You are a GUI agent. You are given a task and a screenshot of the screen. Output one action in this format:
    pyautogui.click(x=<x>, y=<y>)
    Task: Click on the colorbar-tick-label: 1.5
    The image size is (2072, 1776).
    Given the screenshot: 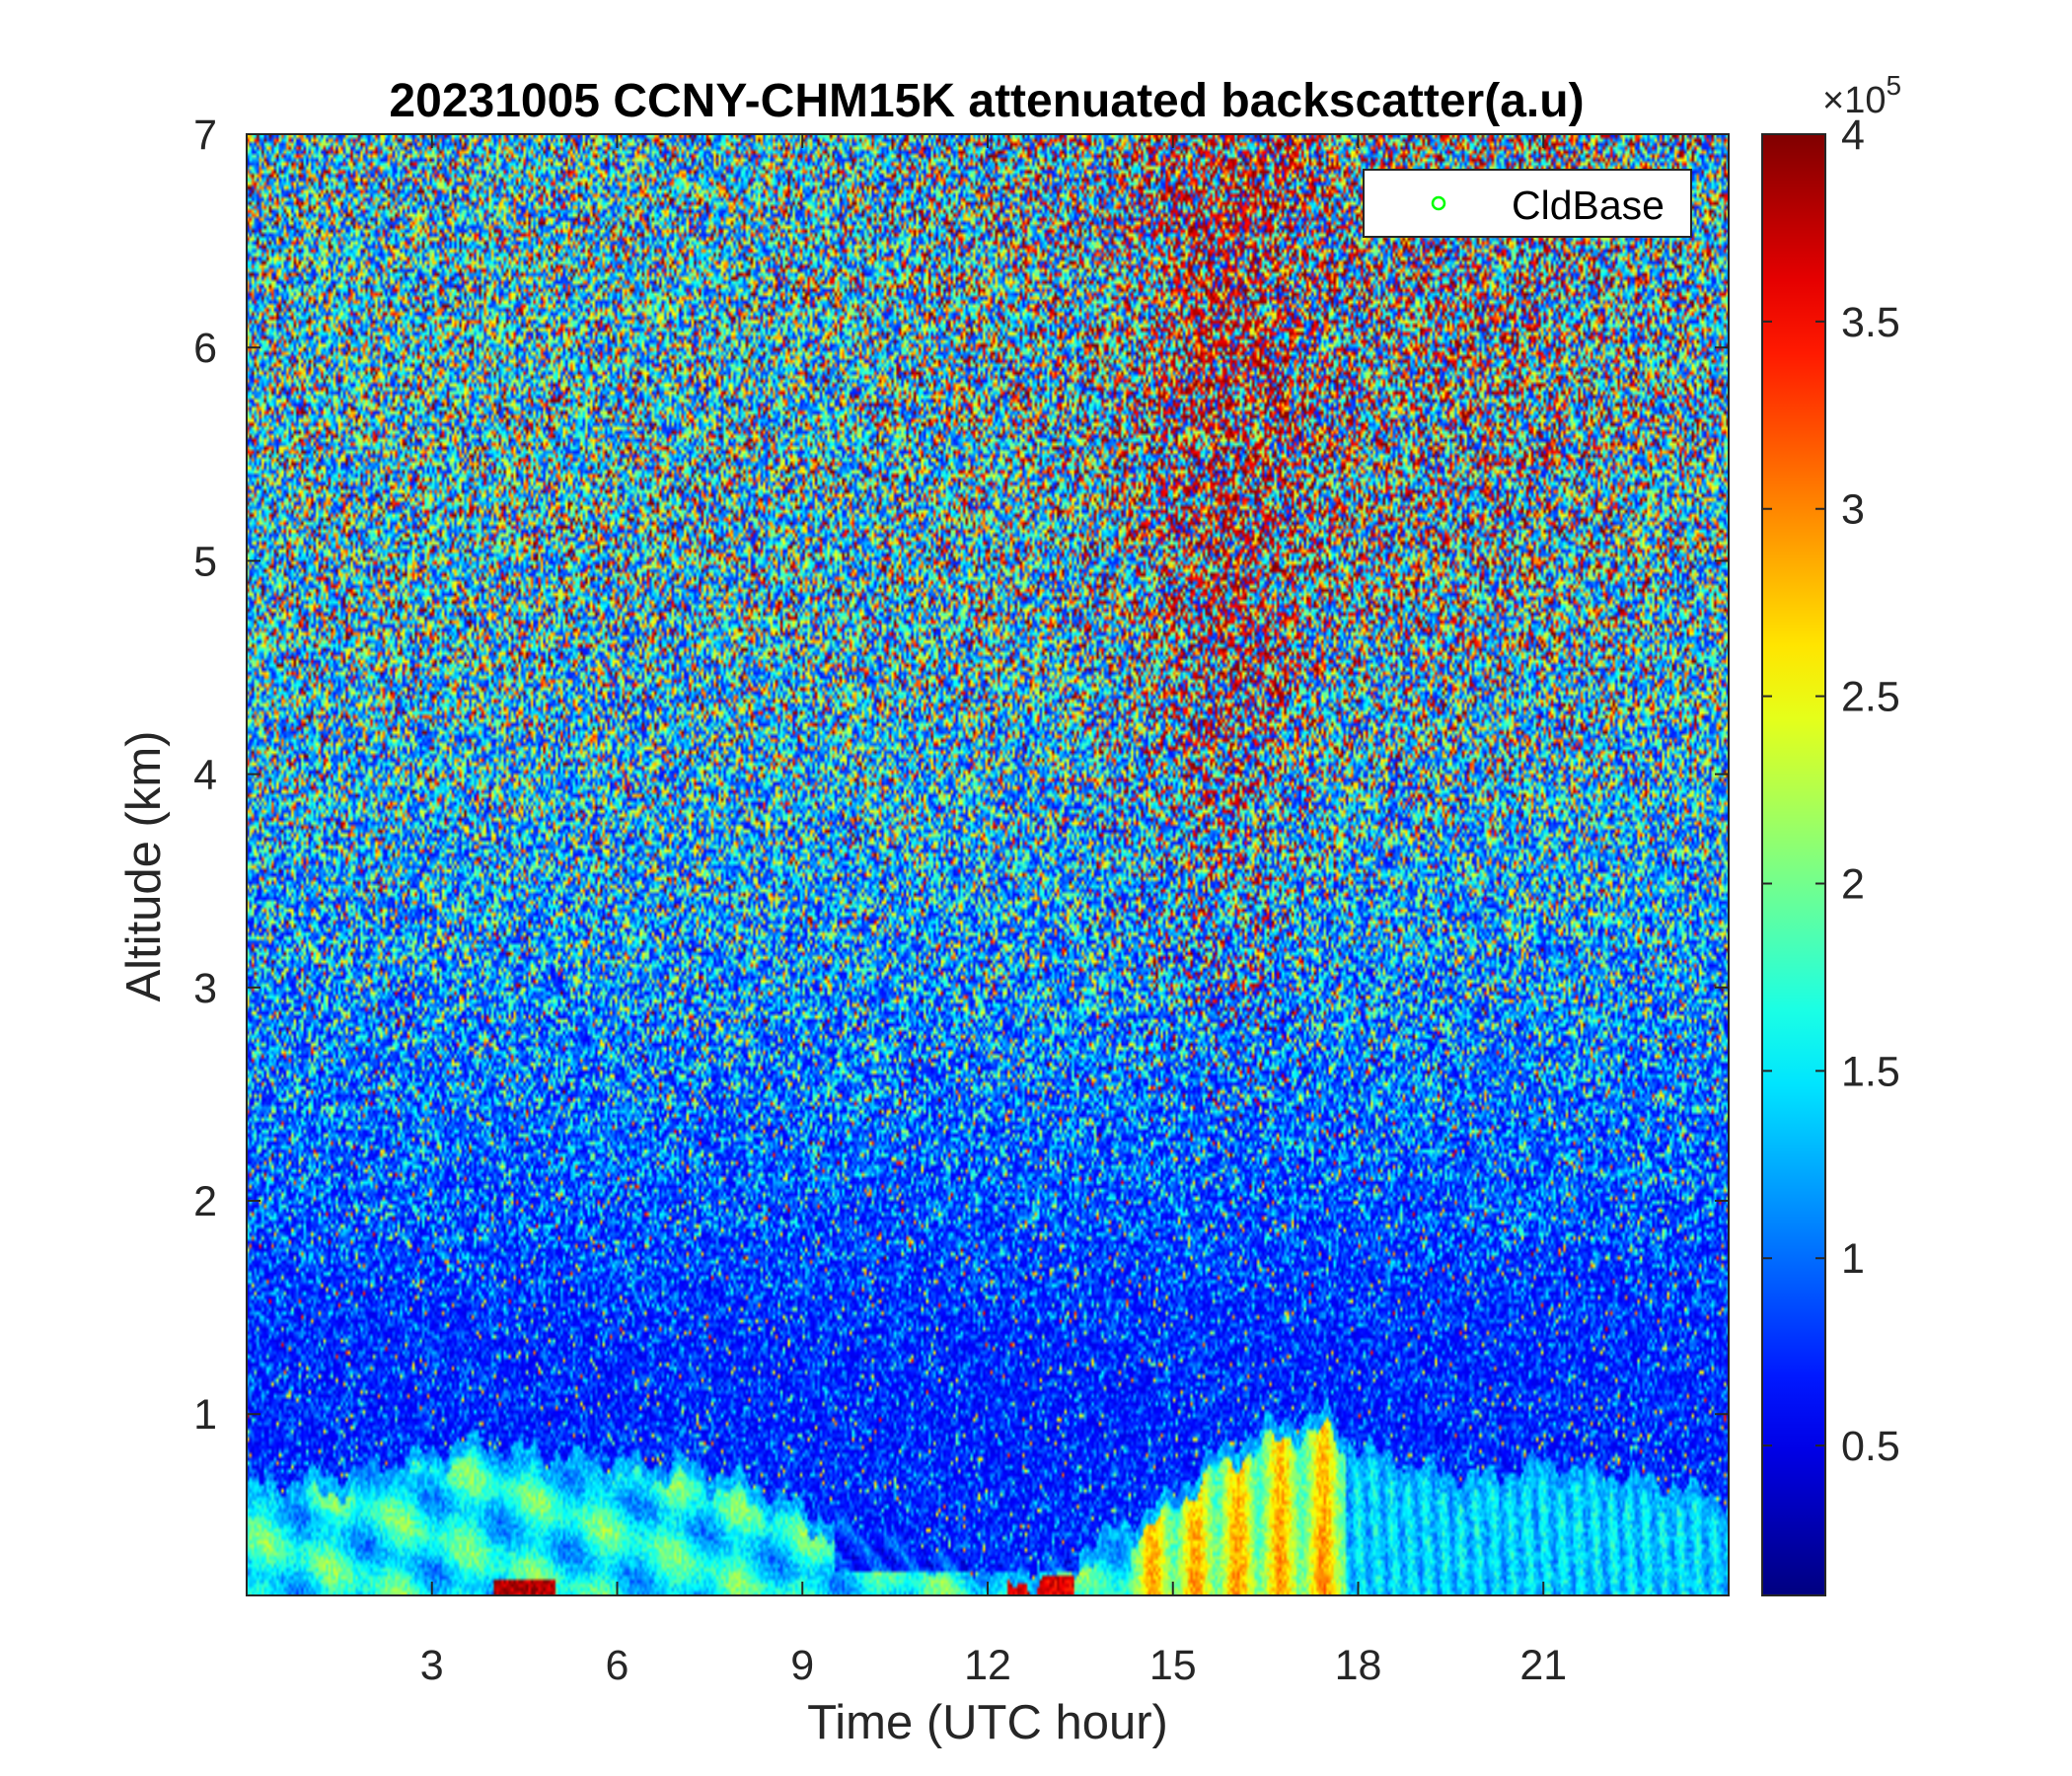 What is the action you would take?
    pyautogui.click(x=1870, y=1071)
    